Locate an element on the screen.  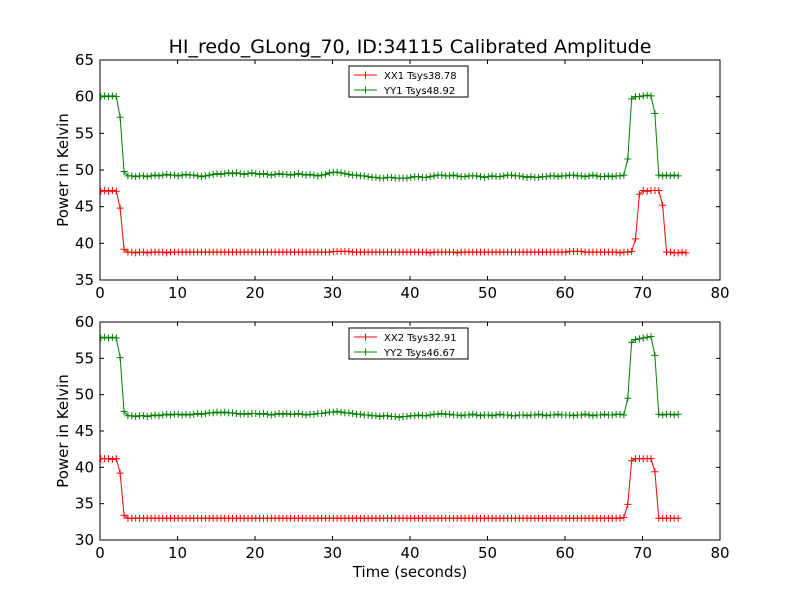
legend-label: XX2 Tsys32.91 is located at coordinates (420, 338).